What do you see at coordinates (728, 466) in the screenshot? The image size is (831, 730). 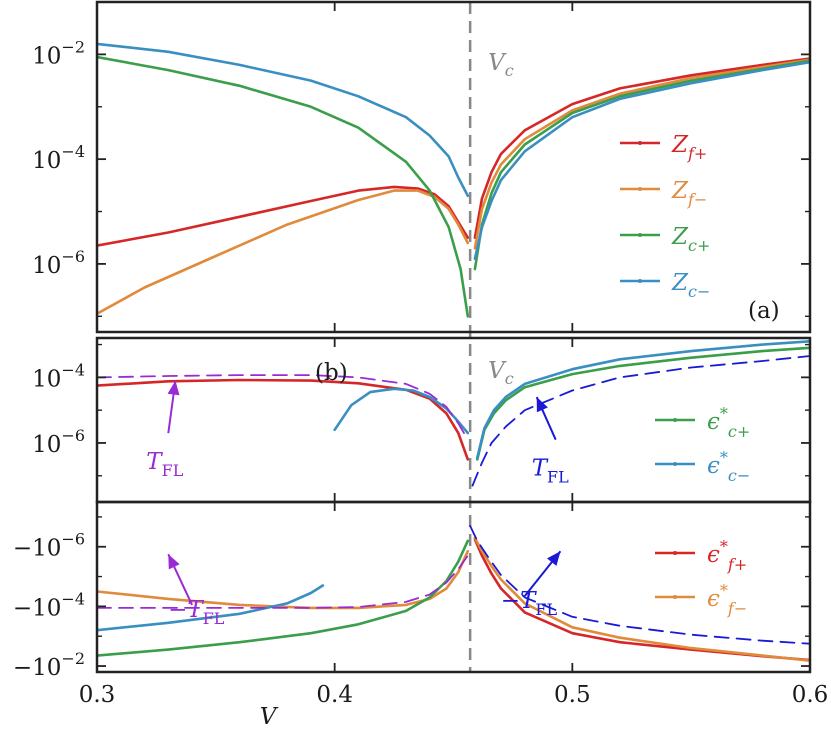 I see `legend-label: ϵ*c−` at bounding box center [728, 466].